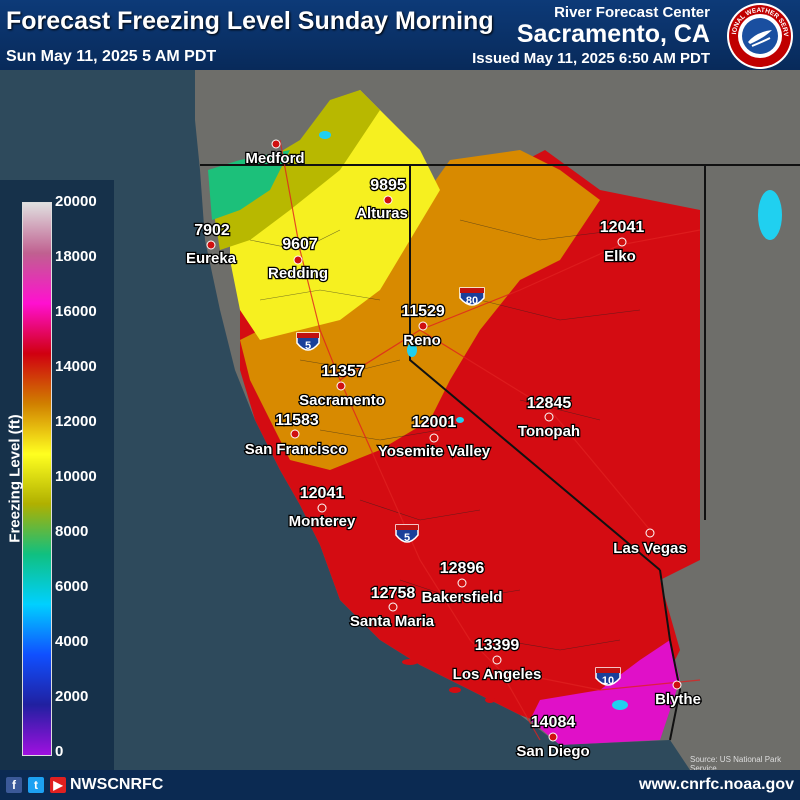  What do you see at coordinates (497, 674) in the screenshot?
I see `svg-text: Los Angeles` at bounding box center [497, 674].